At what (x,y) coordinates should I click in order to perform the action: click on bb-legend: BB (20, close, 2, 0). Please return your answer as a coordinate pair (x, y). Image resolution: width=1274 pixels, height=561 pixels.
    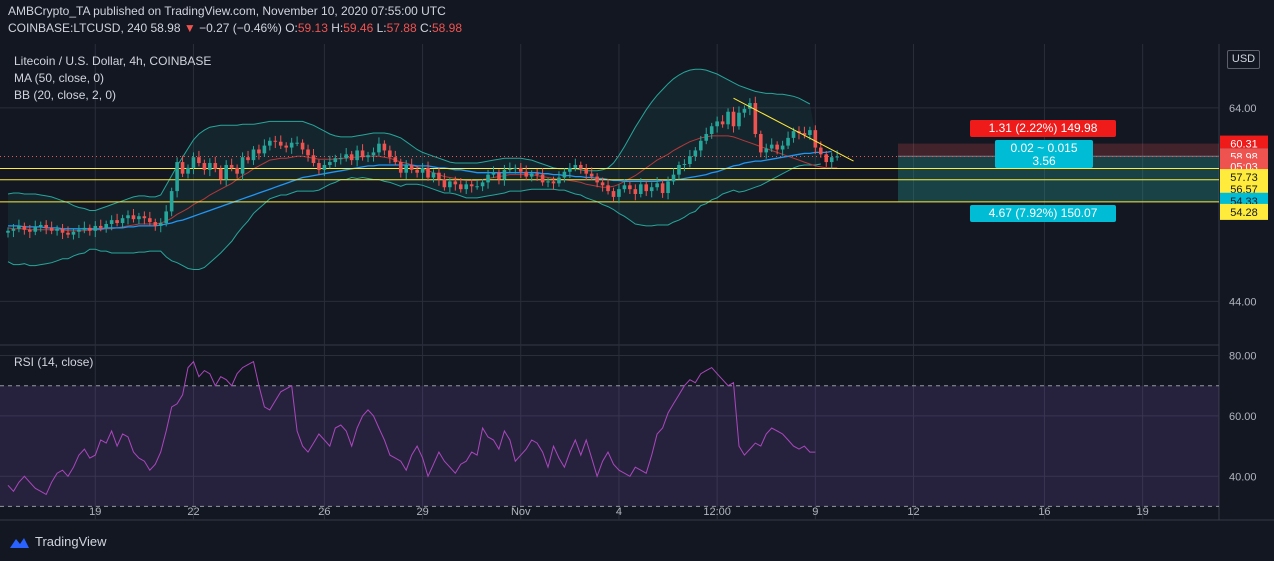
    Looking at the image, I should click on (65, 95).